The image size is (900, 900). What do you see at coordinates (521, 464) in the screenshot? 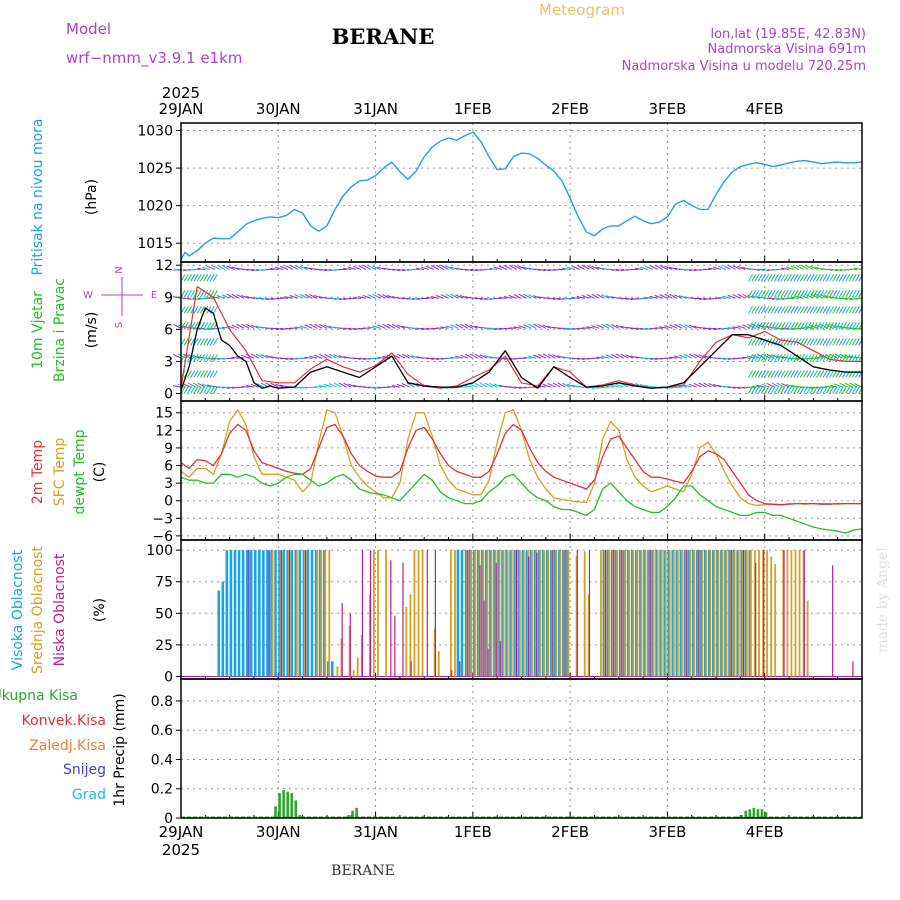
I see `2m-temp-series-line` at bounding box center [521, 464].